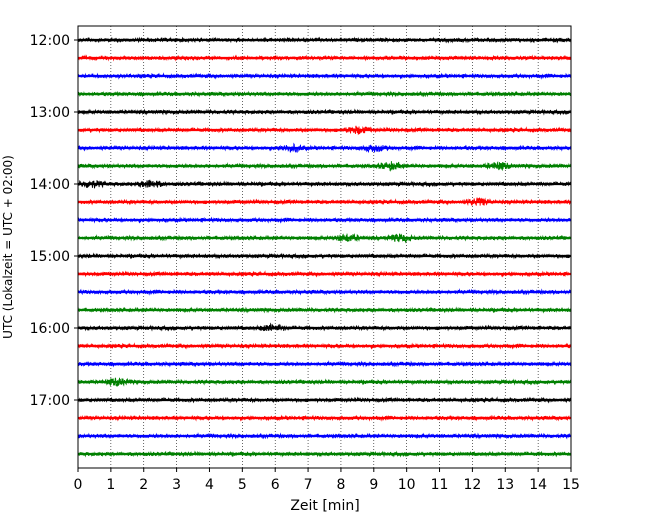 The image size is (650, 520). What do you see at coordinates (8, 247) in the screenshot?
I see `y-axis-label: UTC (Lokalzeit = UTC + 02:00)` at bounding box center [8, 247].